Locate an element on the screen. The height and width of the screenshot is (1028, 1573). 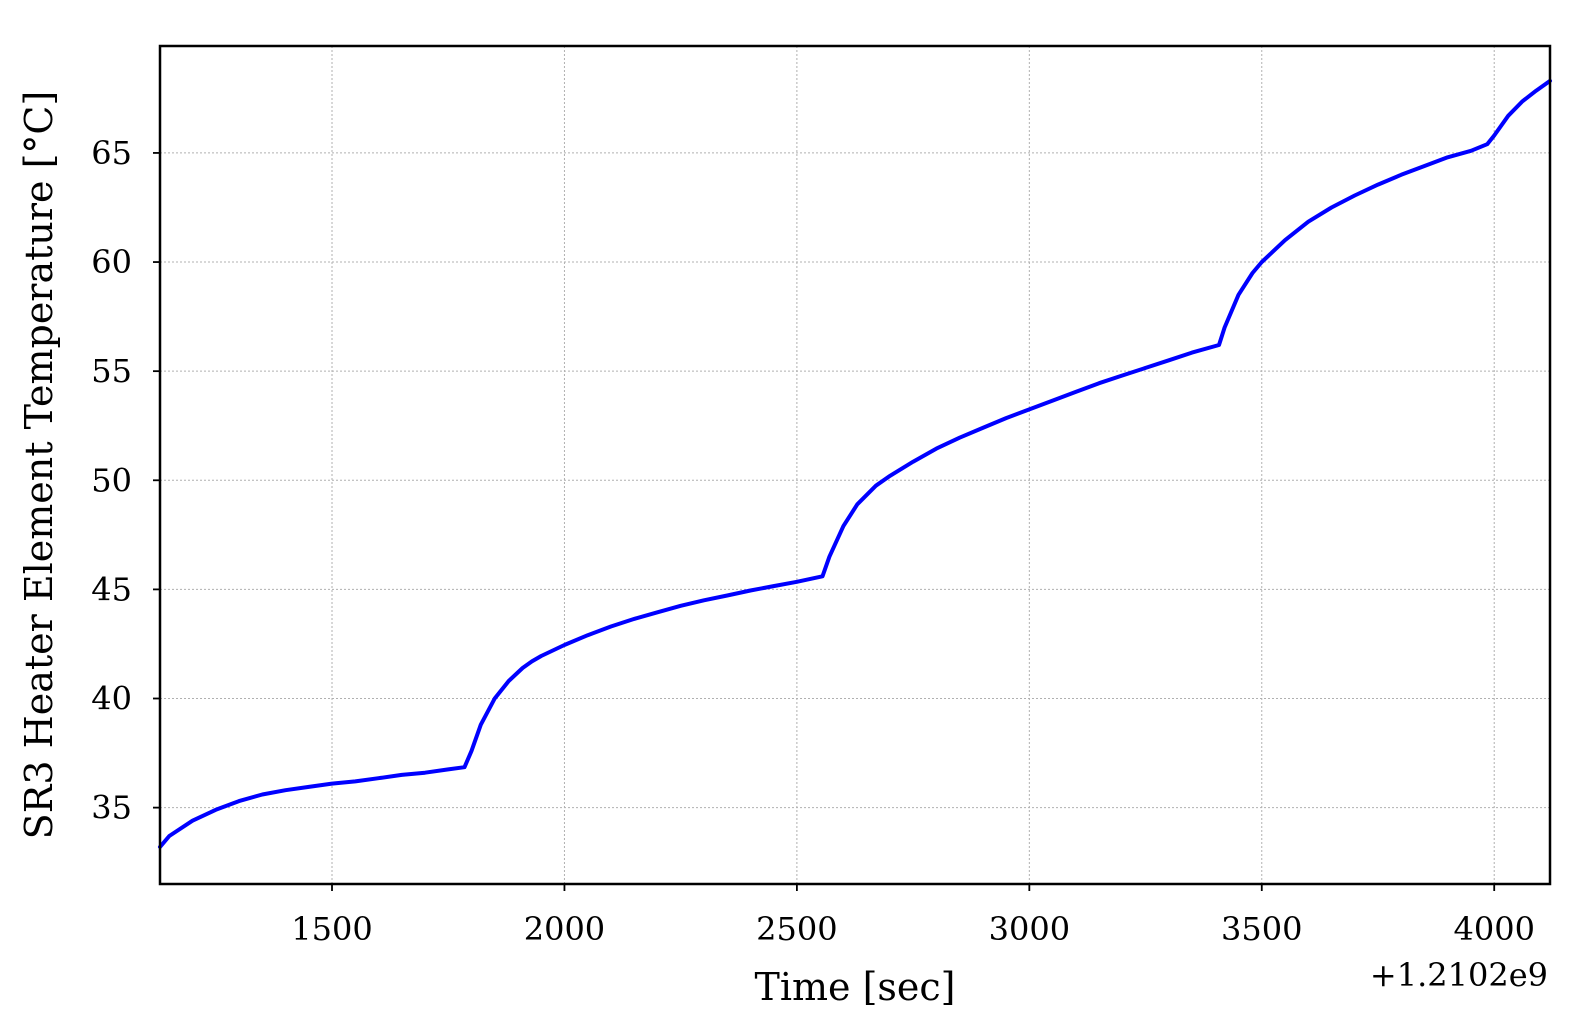
y-tick-label: 45 is located at coordinates (111, 589).